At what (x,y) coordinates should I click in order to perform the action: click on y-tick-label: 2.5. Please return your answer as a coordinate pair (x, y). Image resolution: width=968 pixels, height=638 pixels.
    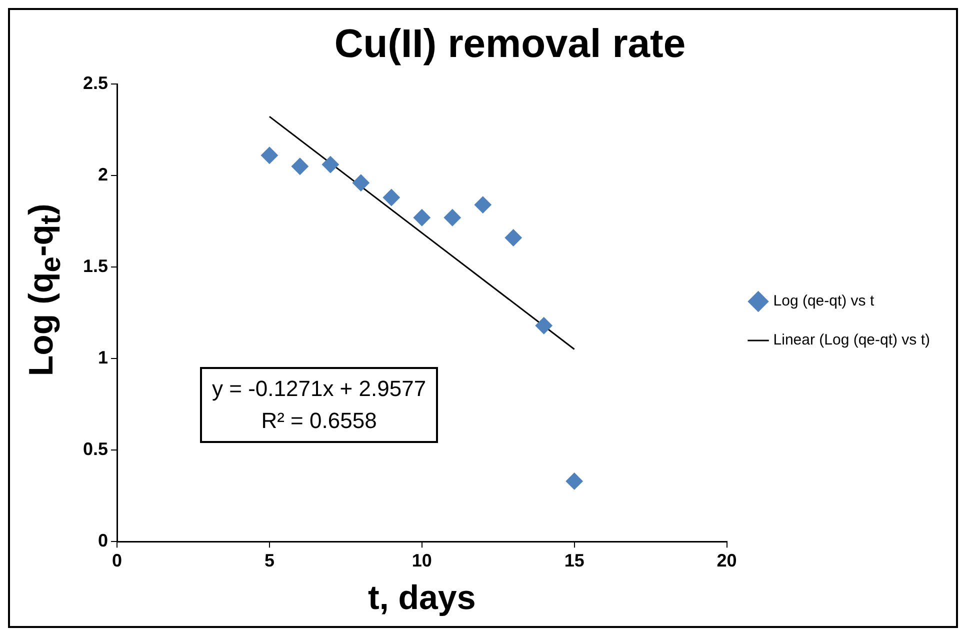
    Looking at the image, I should click on (95, 82).